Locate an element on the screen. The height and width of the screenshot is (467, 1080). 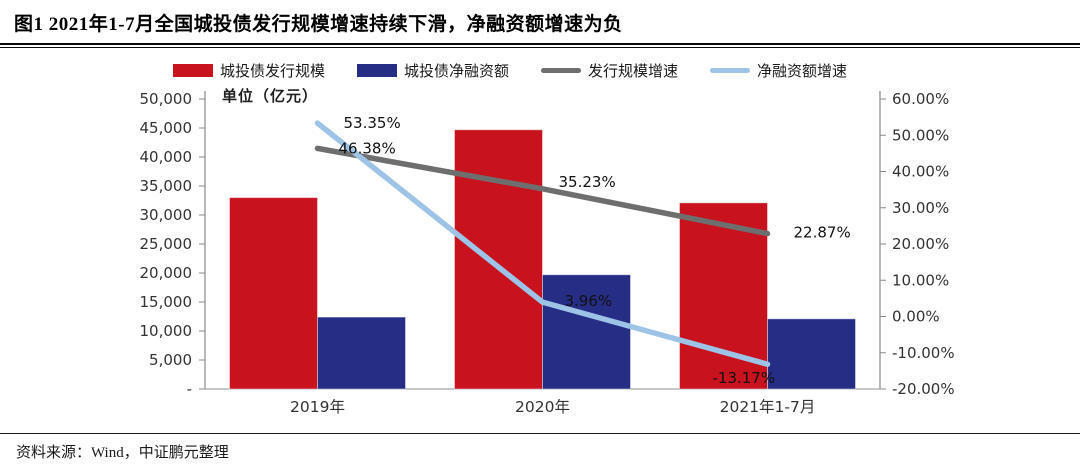
svg-text: 35,000 is located at coordinates (166, 186).